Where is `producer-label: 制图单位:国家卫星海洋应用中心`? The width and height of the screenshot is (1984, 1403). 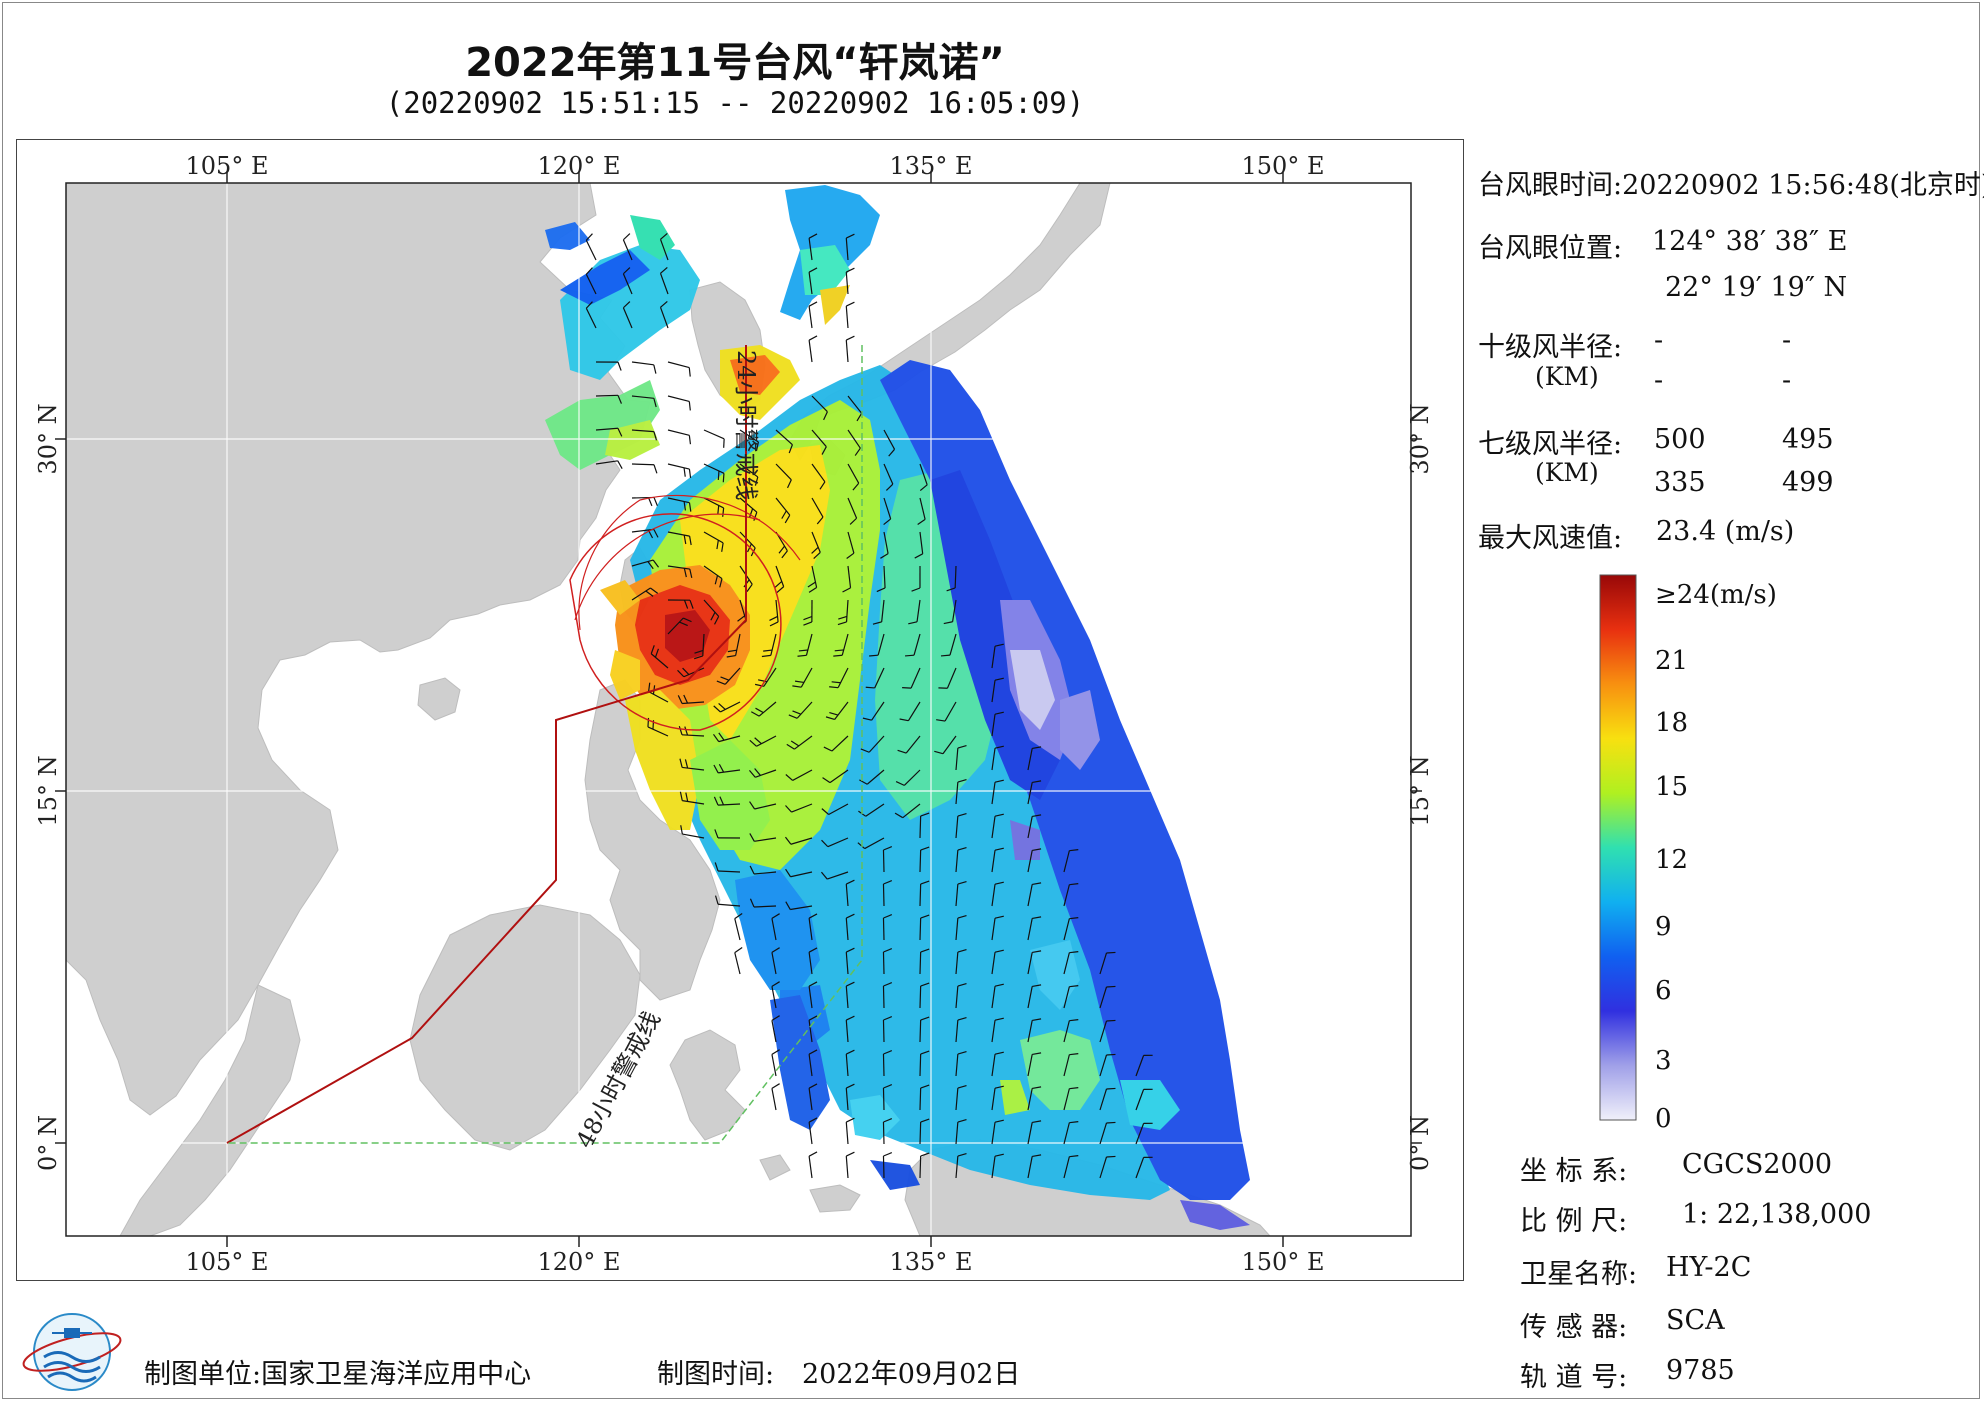 producer-label: 制图单位:国家卫星海洋应用中心 is located at coordinates (338, 1374).